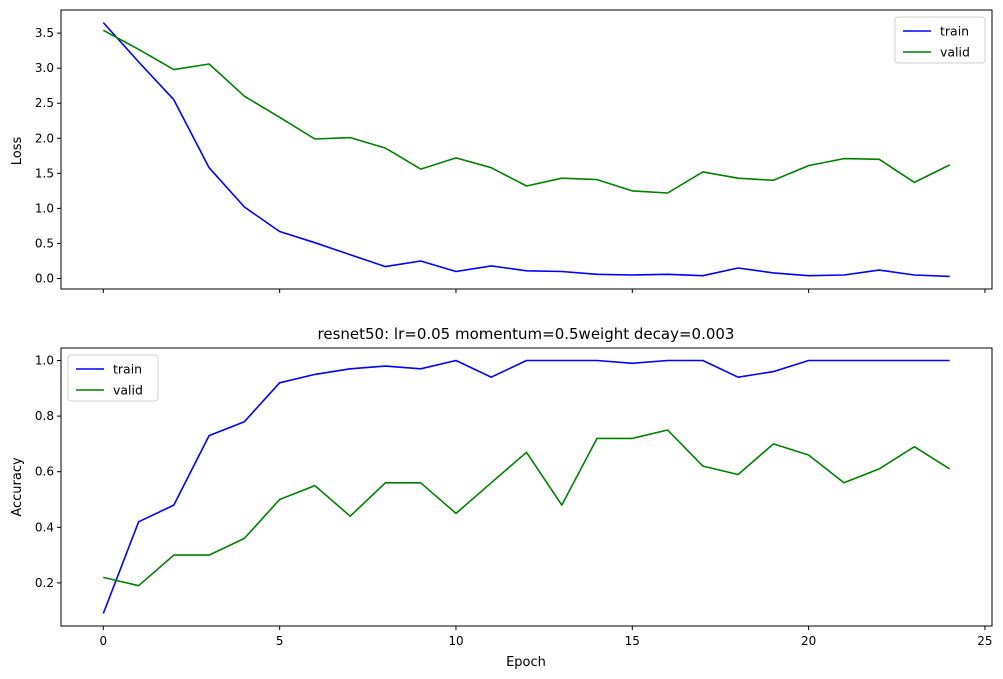 This screenshot has height=679, width=1003. I want to click on accuracy-legend: train valid, so click(113, 378).